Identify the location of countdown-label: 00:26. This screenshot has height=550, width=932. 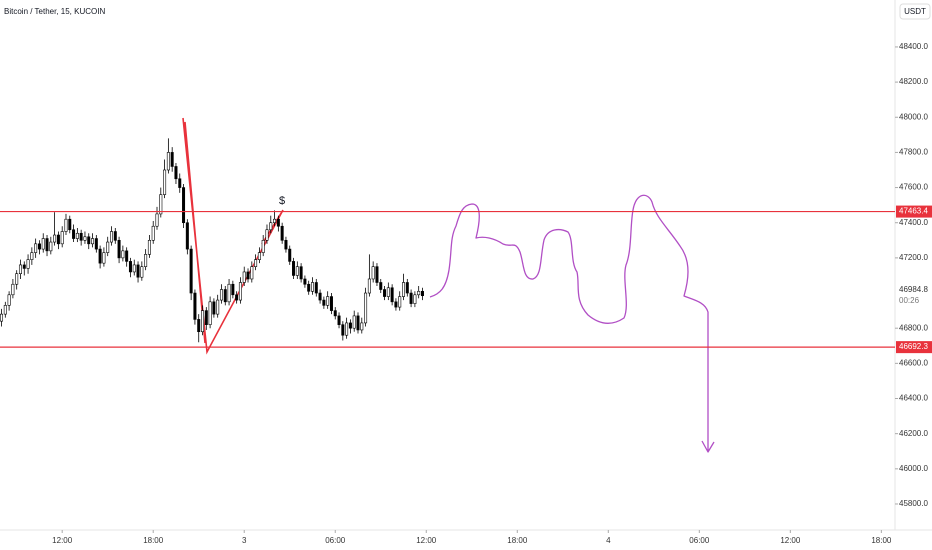
(909, 300).